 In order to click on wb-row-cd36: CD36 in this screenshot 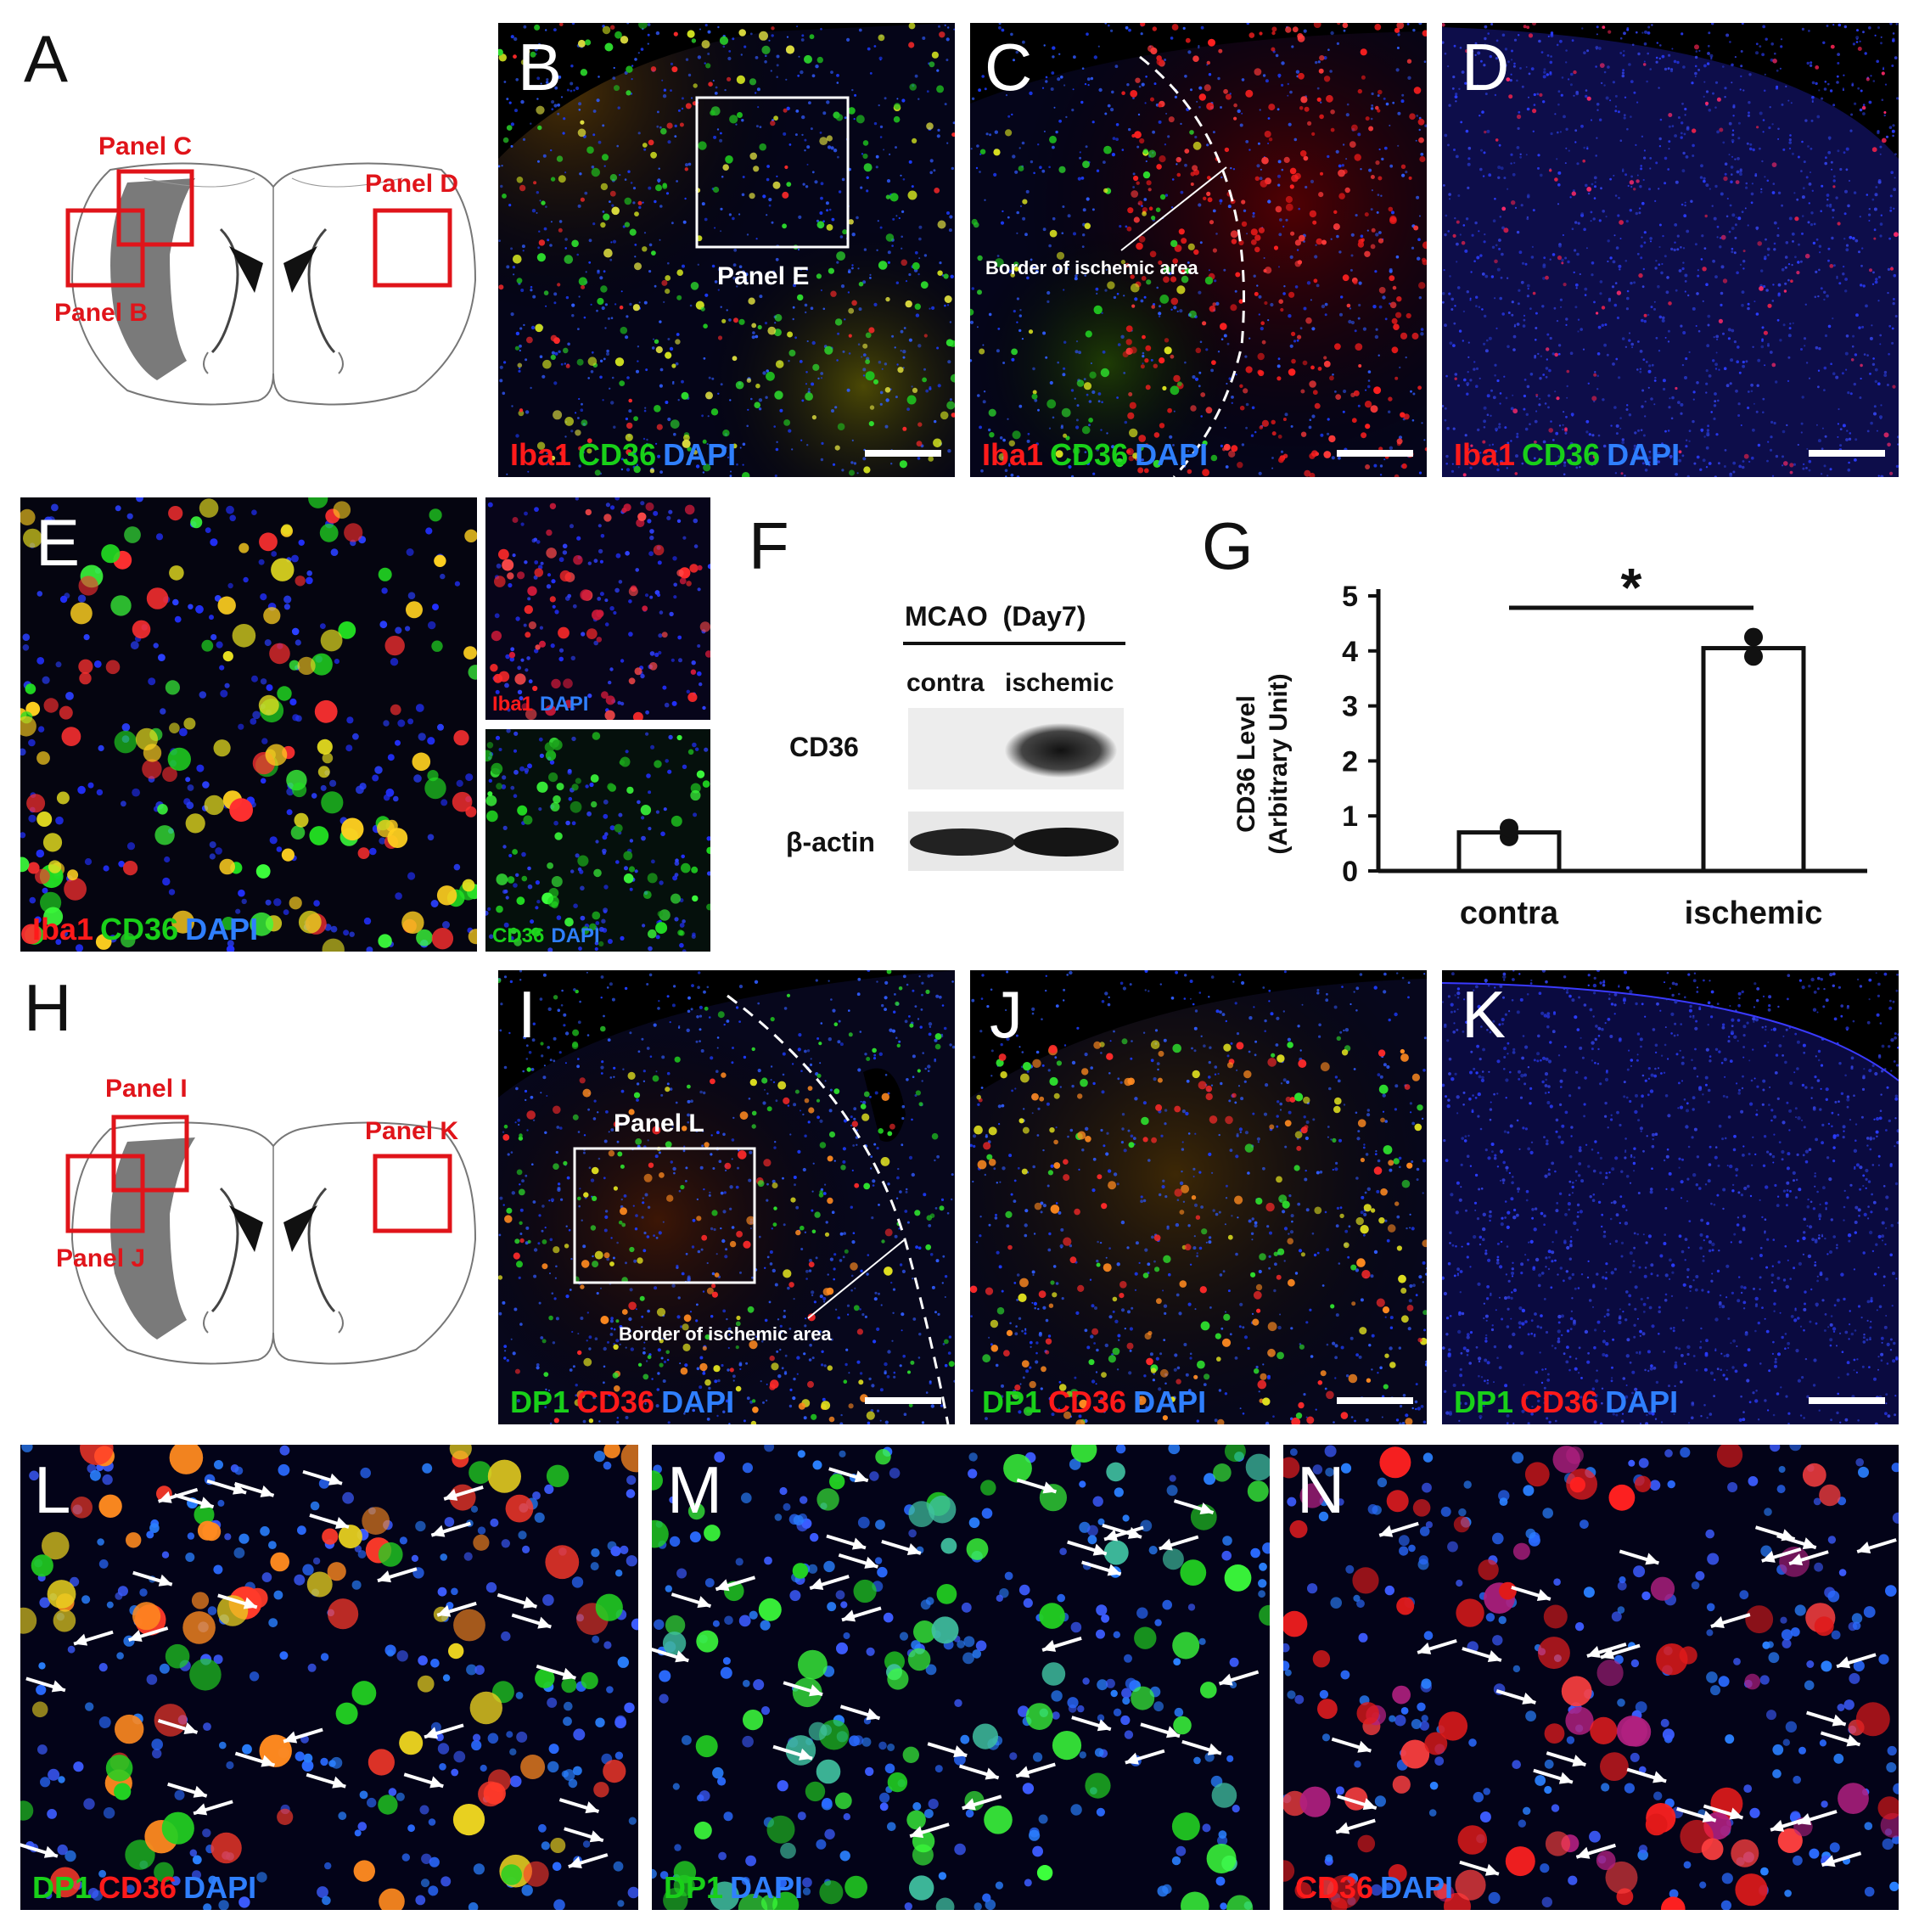, I will do `click(824, 747)`.